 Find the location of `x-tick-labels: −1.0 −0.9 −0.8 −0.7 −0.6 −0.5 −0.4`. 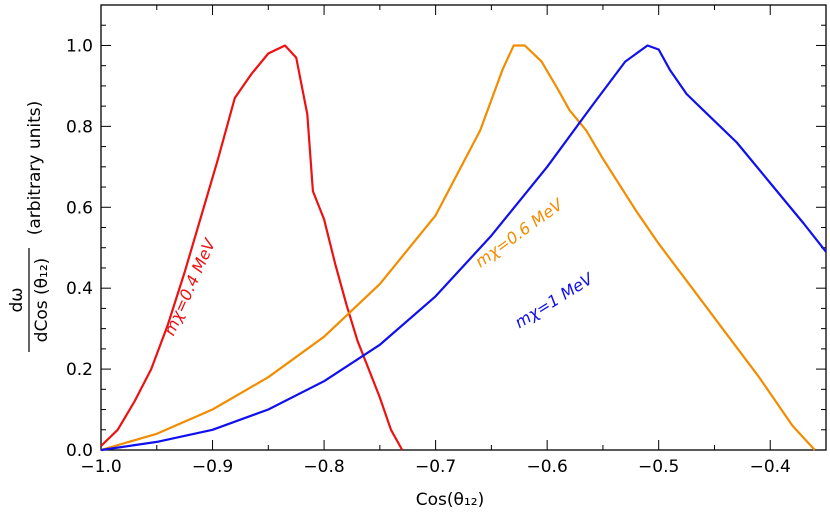

x-tick-labels: −1.0 −0.9 −0.8 −0.7 −0.6 −0.5 −0.4 is located at coordinates (435, 467).